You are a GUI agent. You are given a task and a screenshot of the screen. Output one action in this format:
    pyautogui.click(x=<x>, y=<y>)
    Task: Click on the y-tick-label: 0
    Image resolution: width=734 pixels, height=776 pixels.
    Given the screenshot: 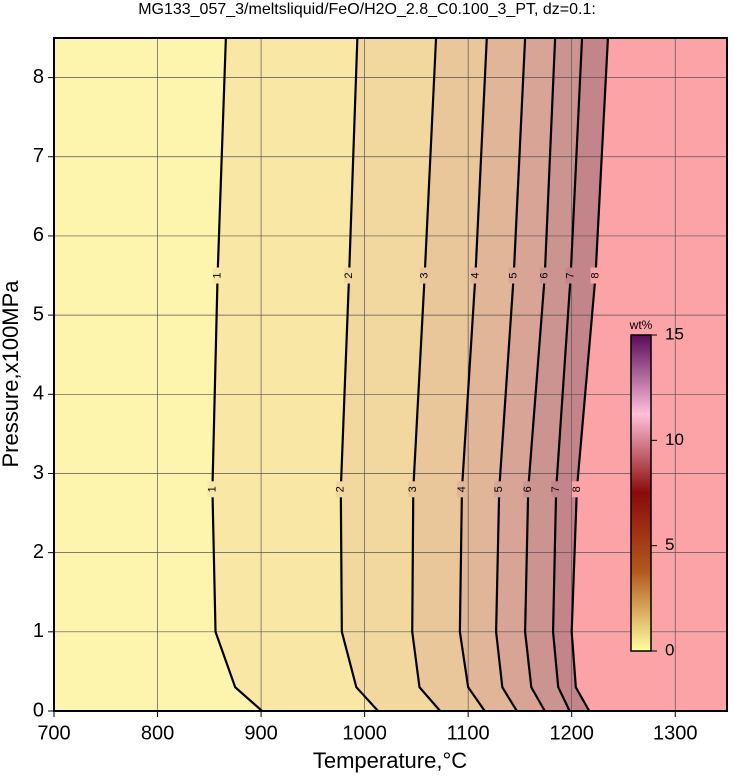 What is the action you would take?
    pyautogui.click(x=38, y=710)
    